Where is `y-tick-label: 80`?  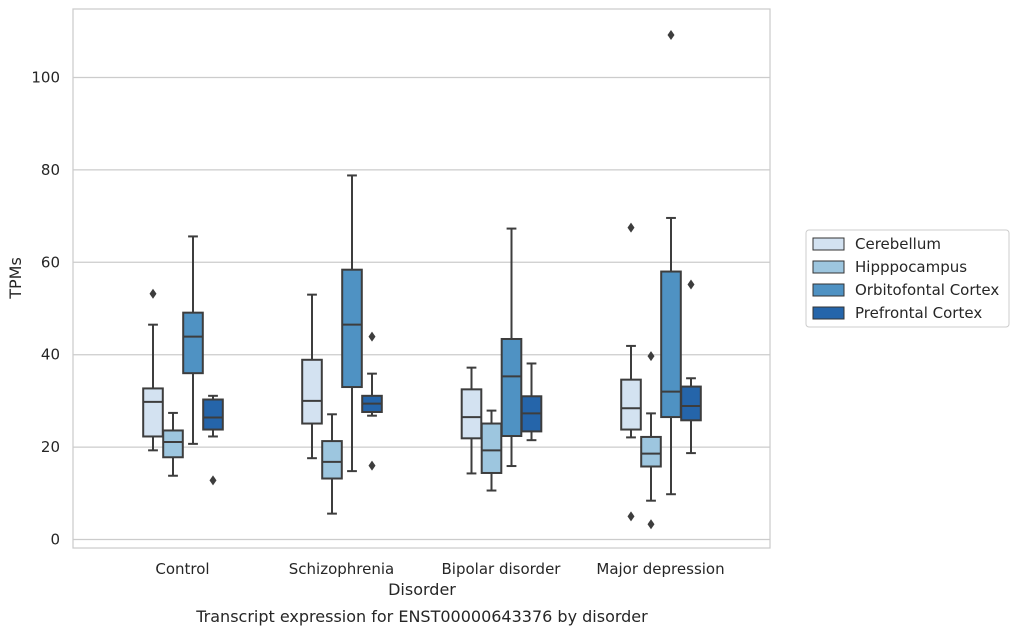
y-tick-label: 80 is located at coordinates (50, 170).